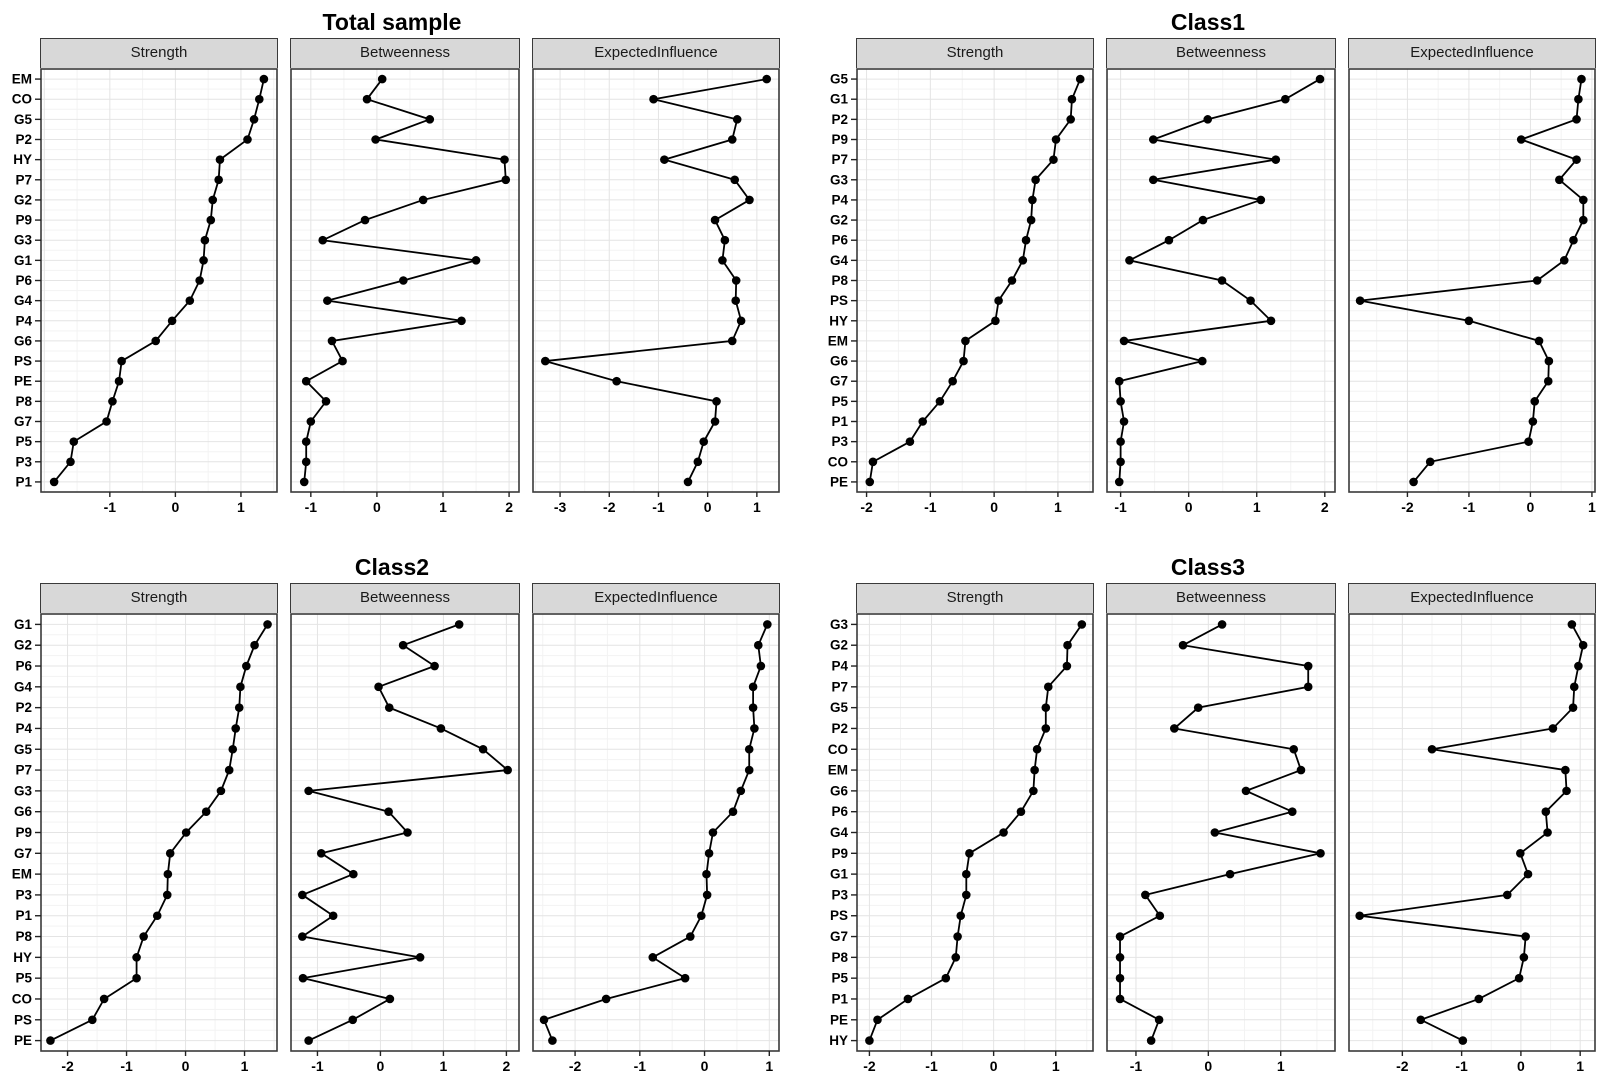 This screenshot has width=1600, height=1085. I want to click on panel-title: Class1, so click(1208, 22).